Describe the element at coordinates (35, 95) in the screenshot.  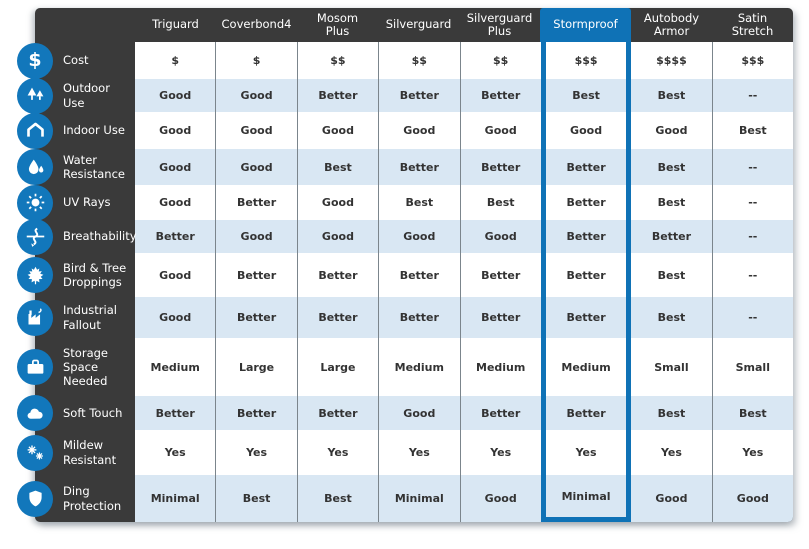
I see `trees-icon` at that location.